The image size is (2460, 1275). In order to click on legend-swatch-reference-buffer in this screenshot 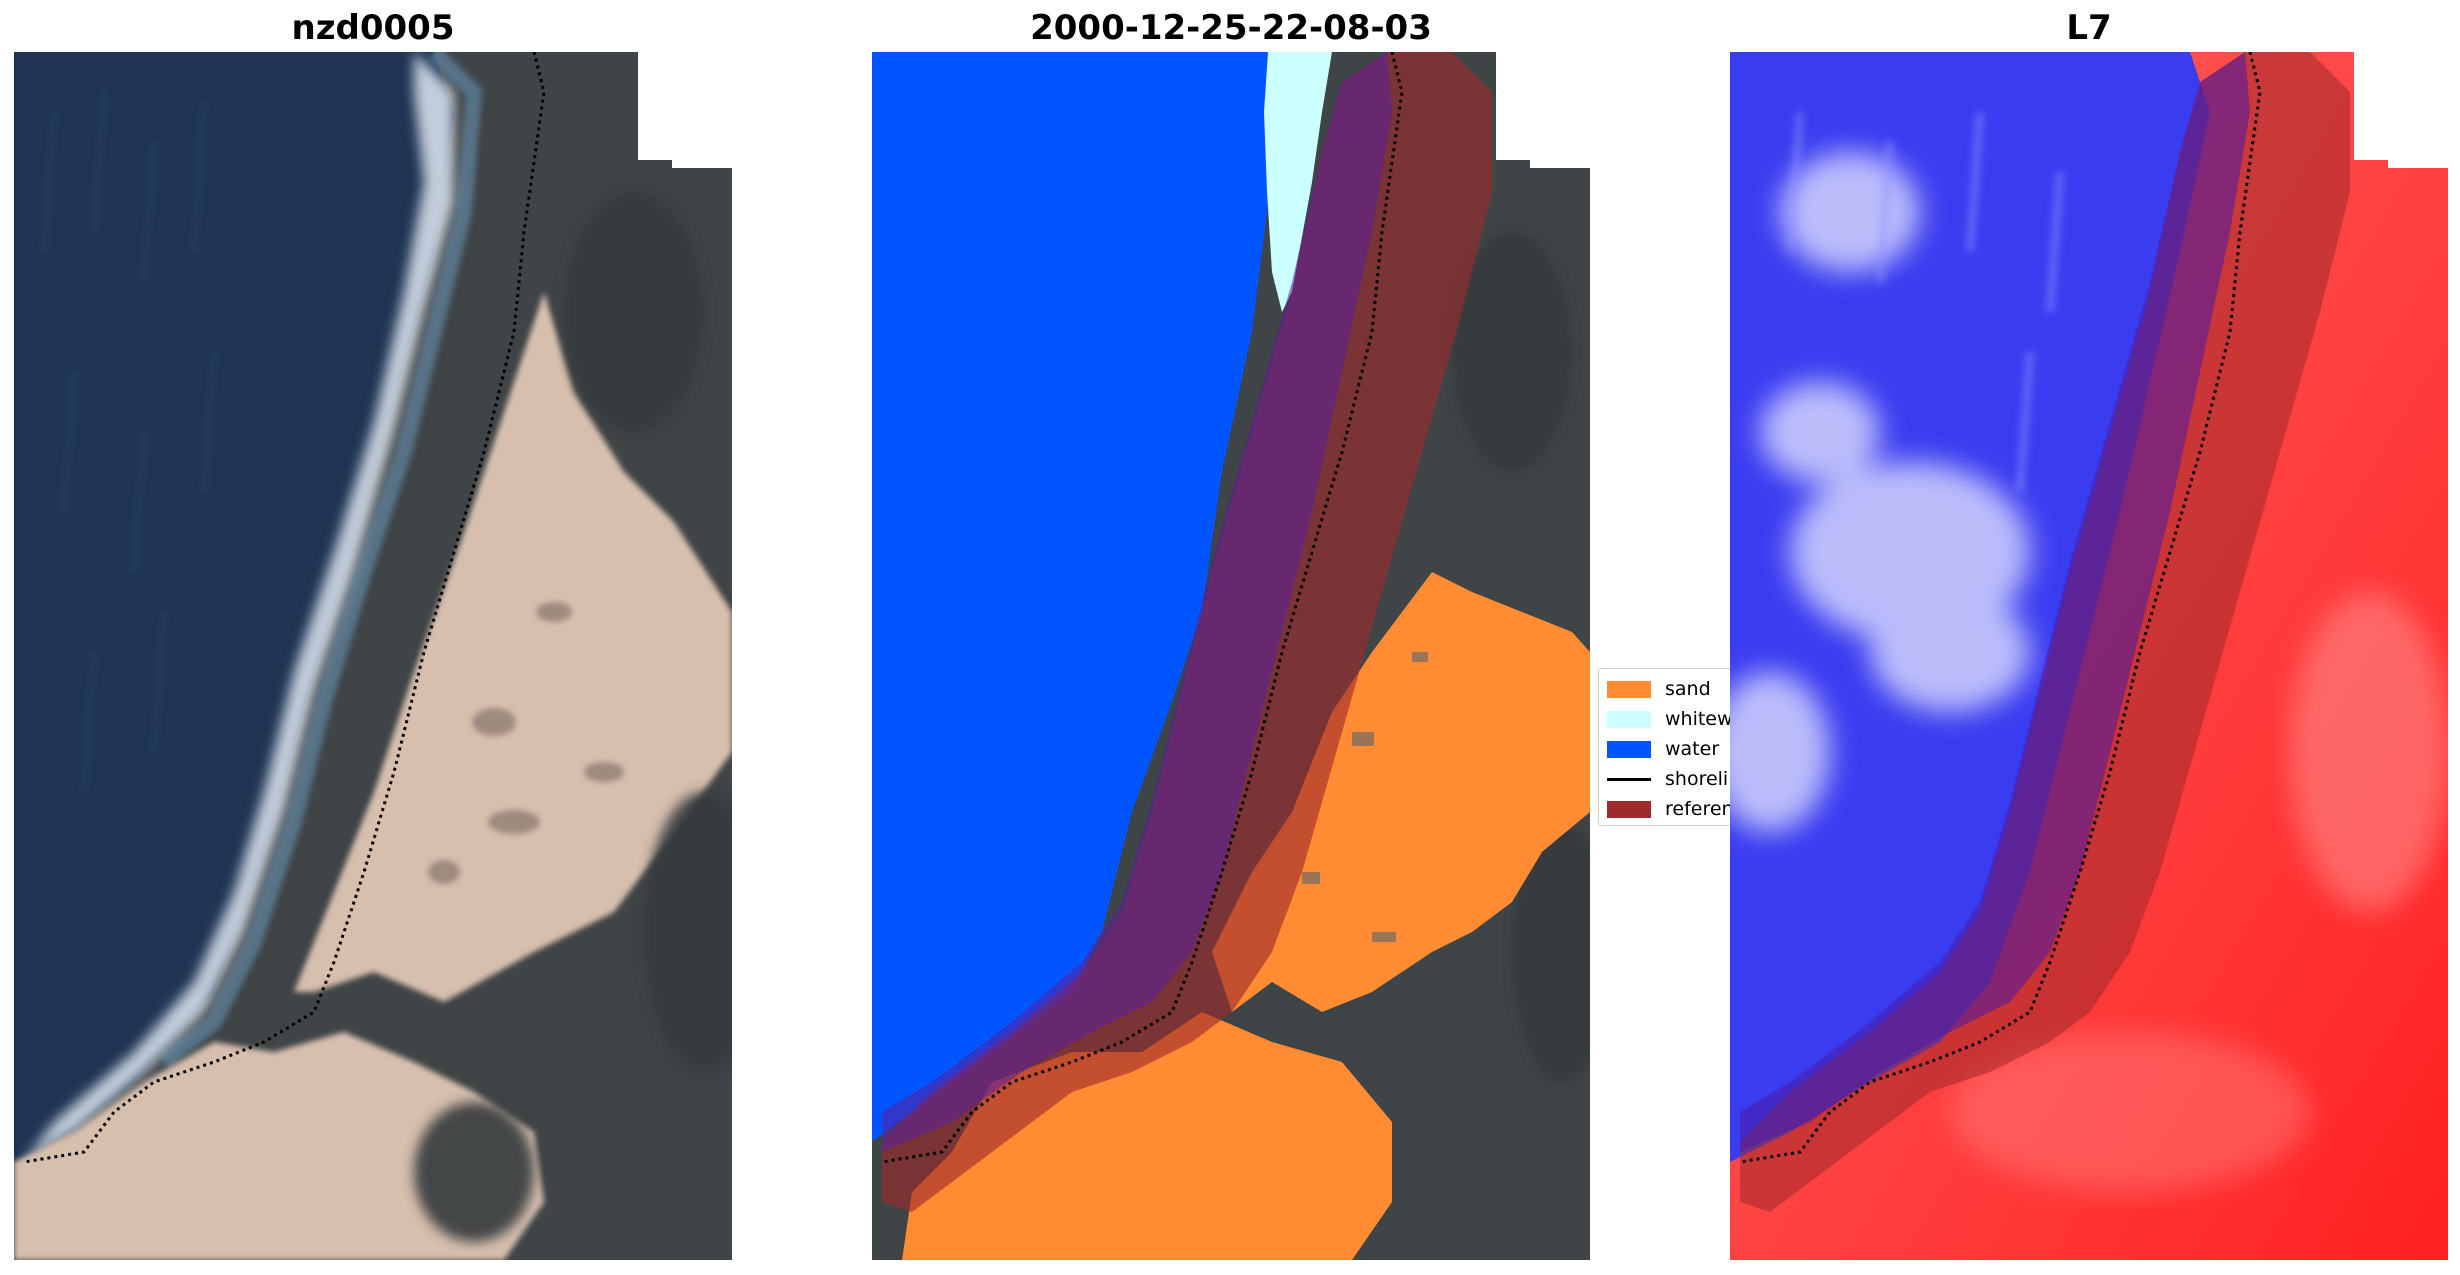, I will do `click(1629, 809)`.